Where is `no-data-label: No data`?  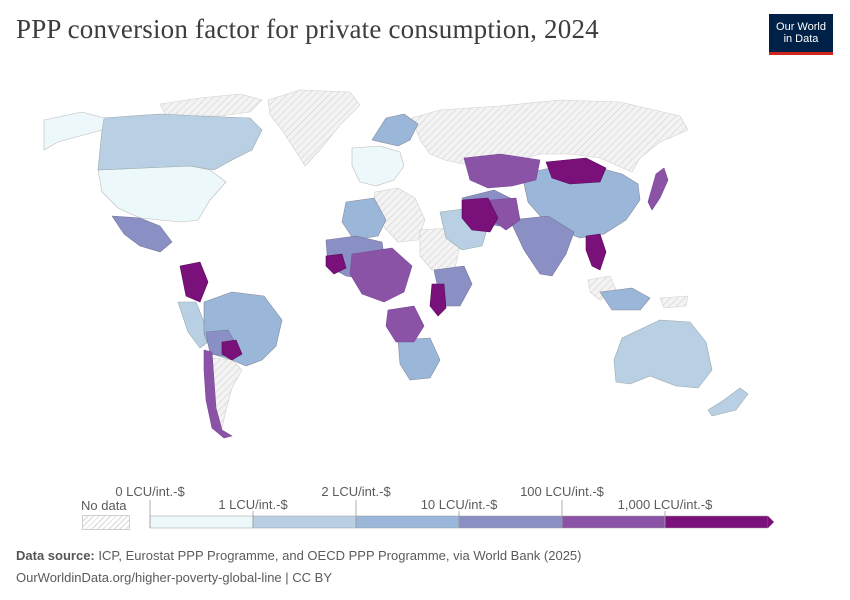
no-data-label: No data is located at coordinates (104, 505).